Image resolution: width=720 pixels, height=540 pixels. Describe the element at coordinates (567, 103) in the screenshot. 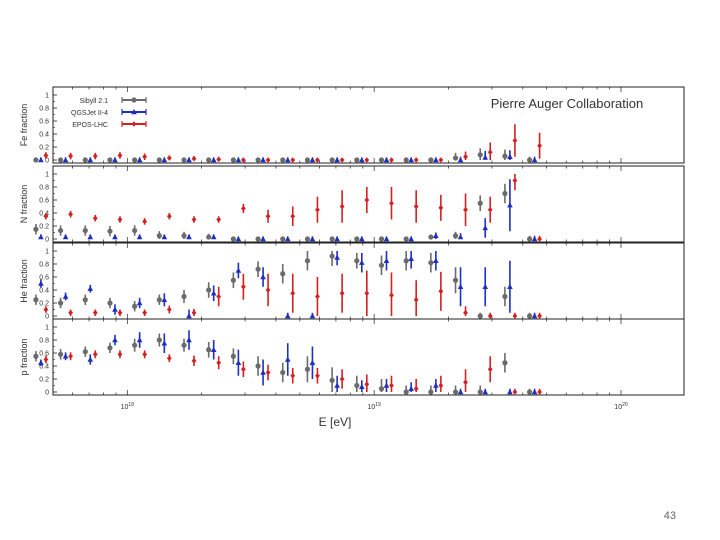

I see `chart-title: Pierre Auger Collaboration` at that location.